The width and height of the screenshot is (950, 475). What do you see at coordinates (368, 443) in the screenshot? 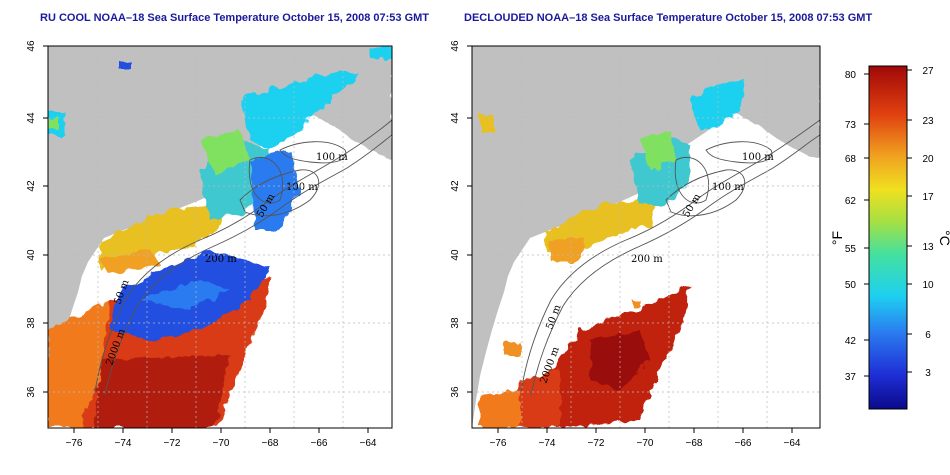
I see `left-x-tick-label: −64` at bounding box center [368, 443].